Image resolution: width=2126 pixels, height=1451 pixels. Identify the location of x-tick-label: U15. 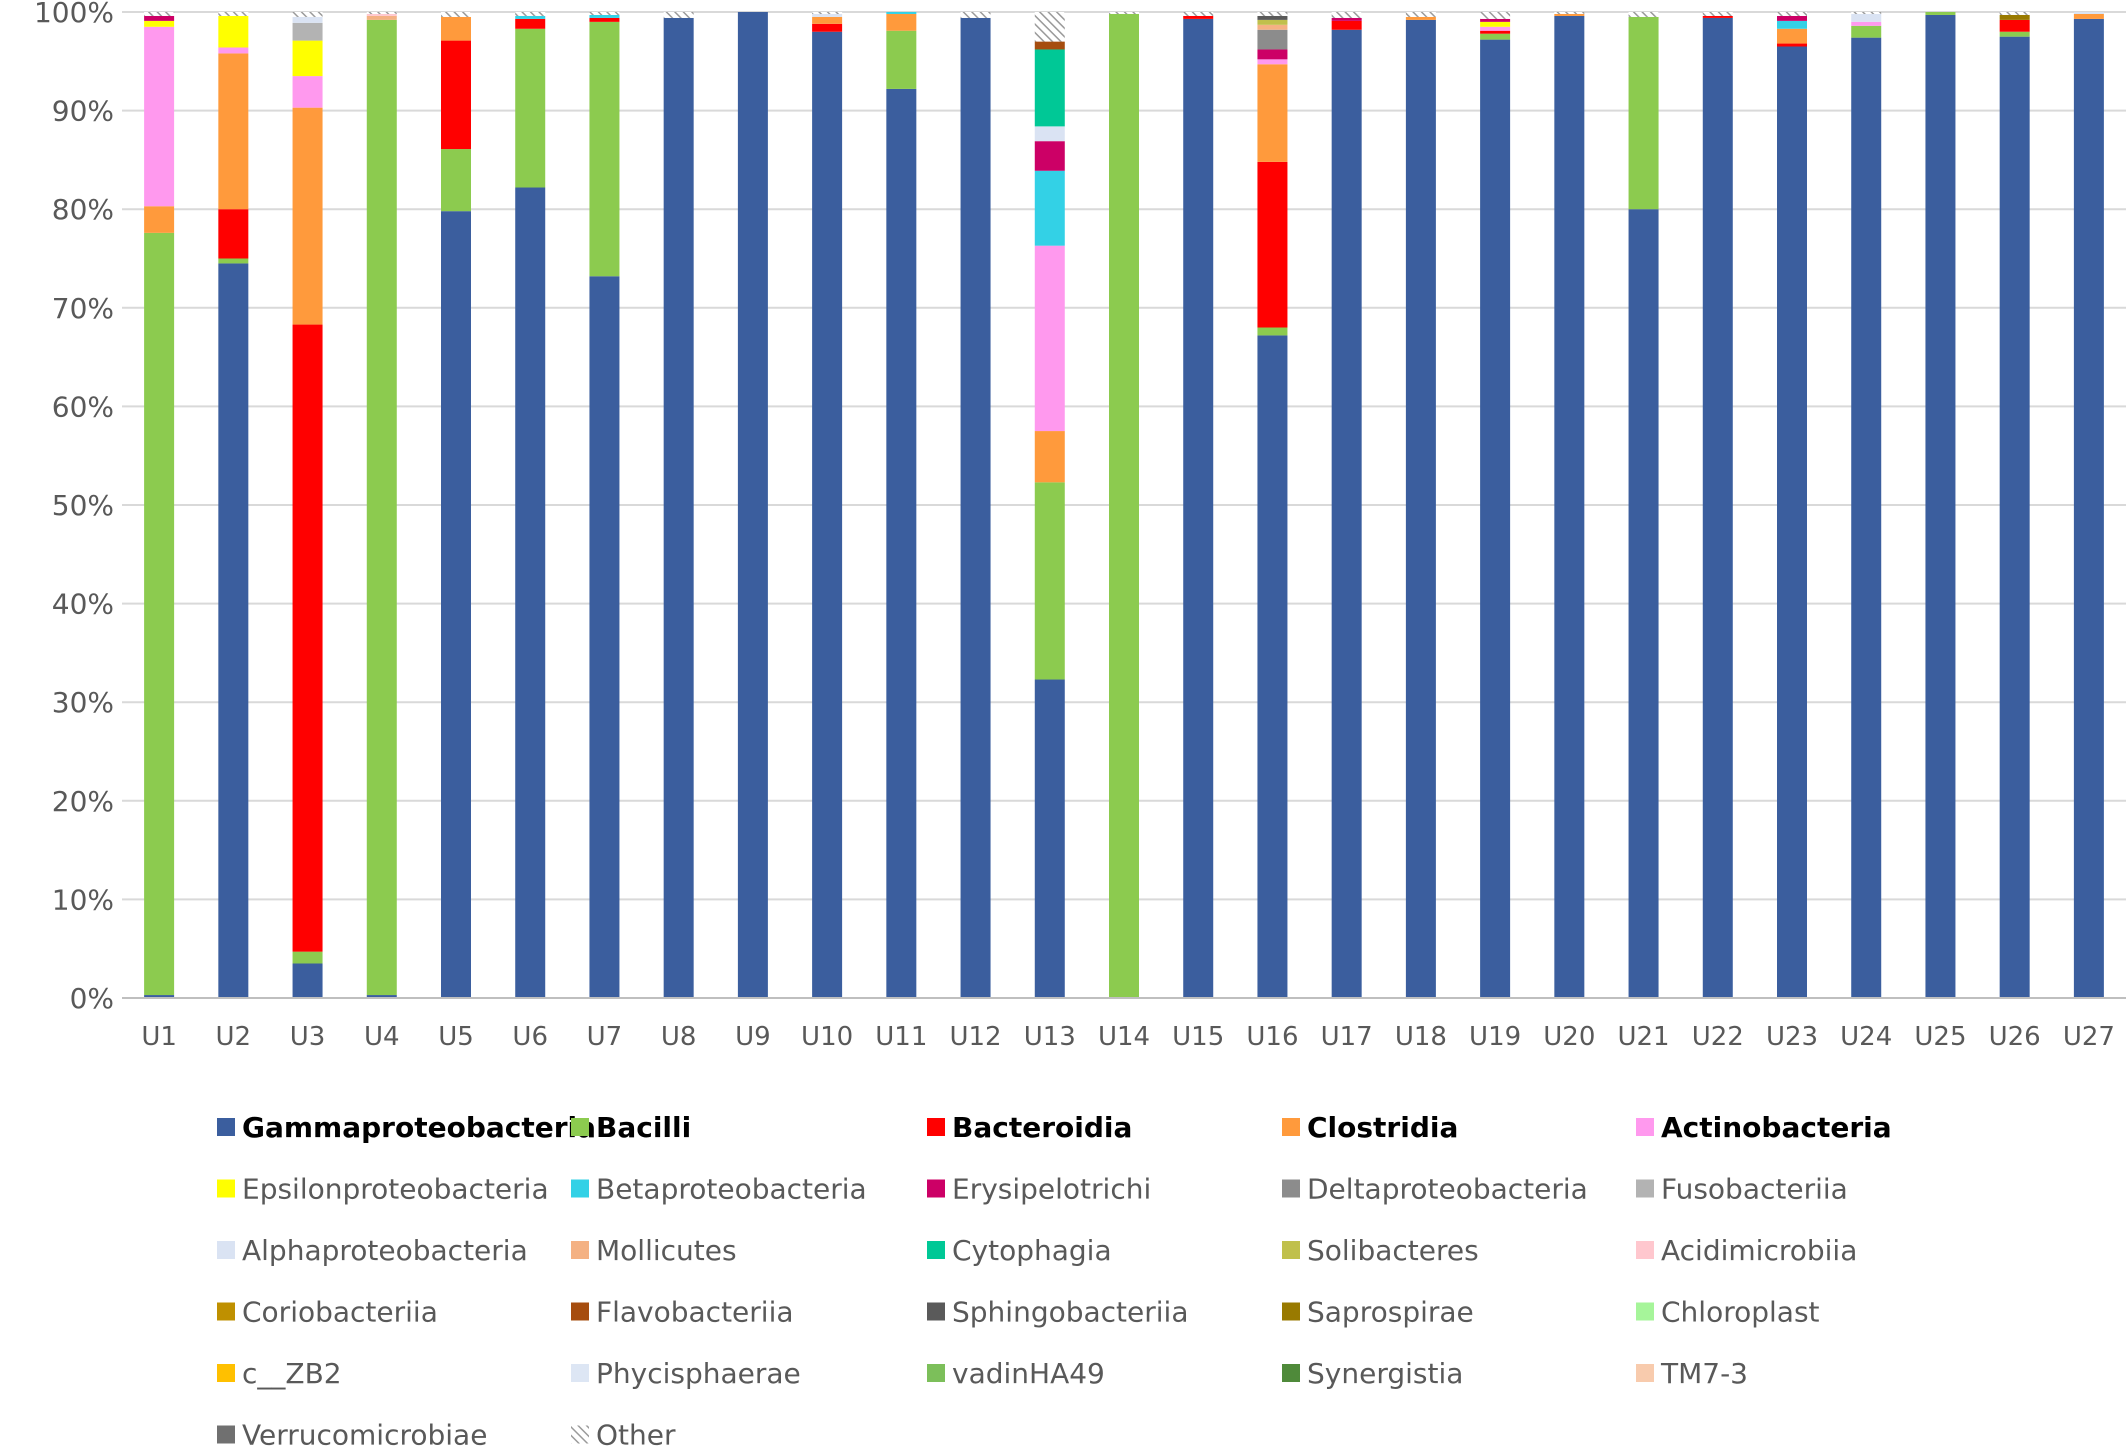
(1198, 1037).